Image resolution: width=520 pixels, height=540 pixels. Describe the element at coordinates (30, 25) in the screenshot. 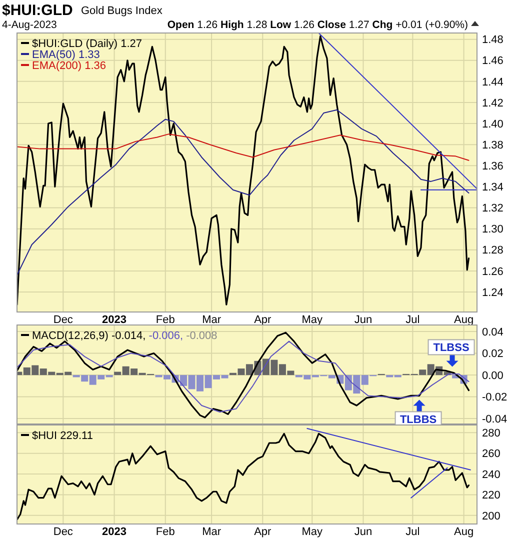

I see `text: 4-Aug-2023` at that location.